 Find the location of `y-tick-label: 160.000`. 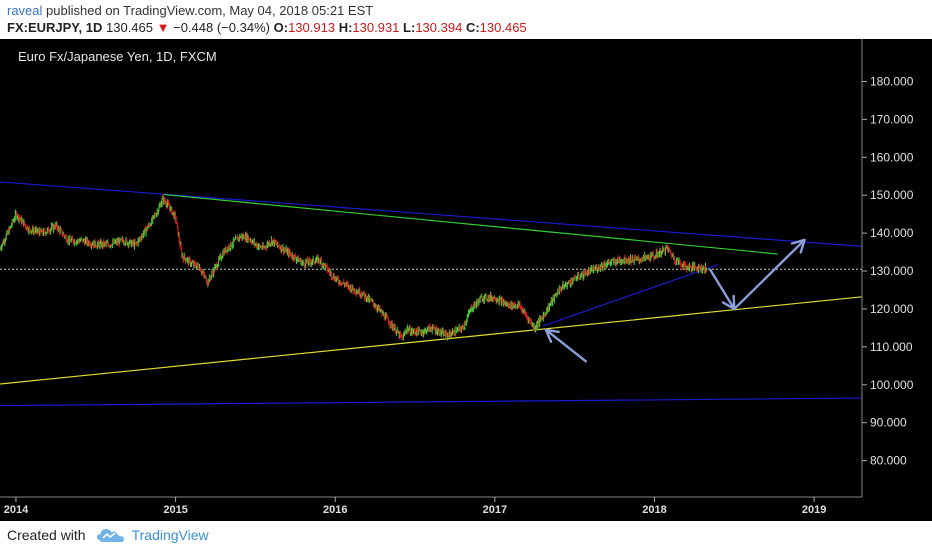

y-tick-label: 160.000 is located at coordinates (892, 157).